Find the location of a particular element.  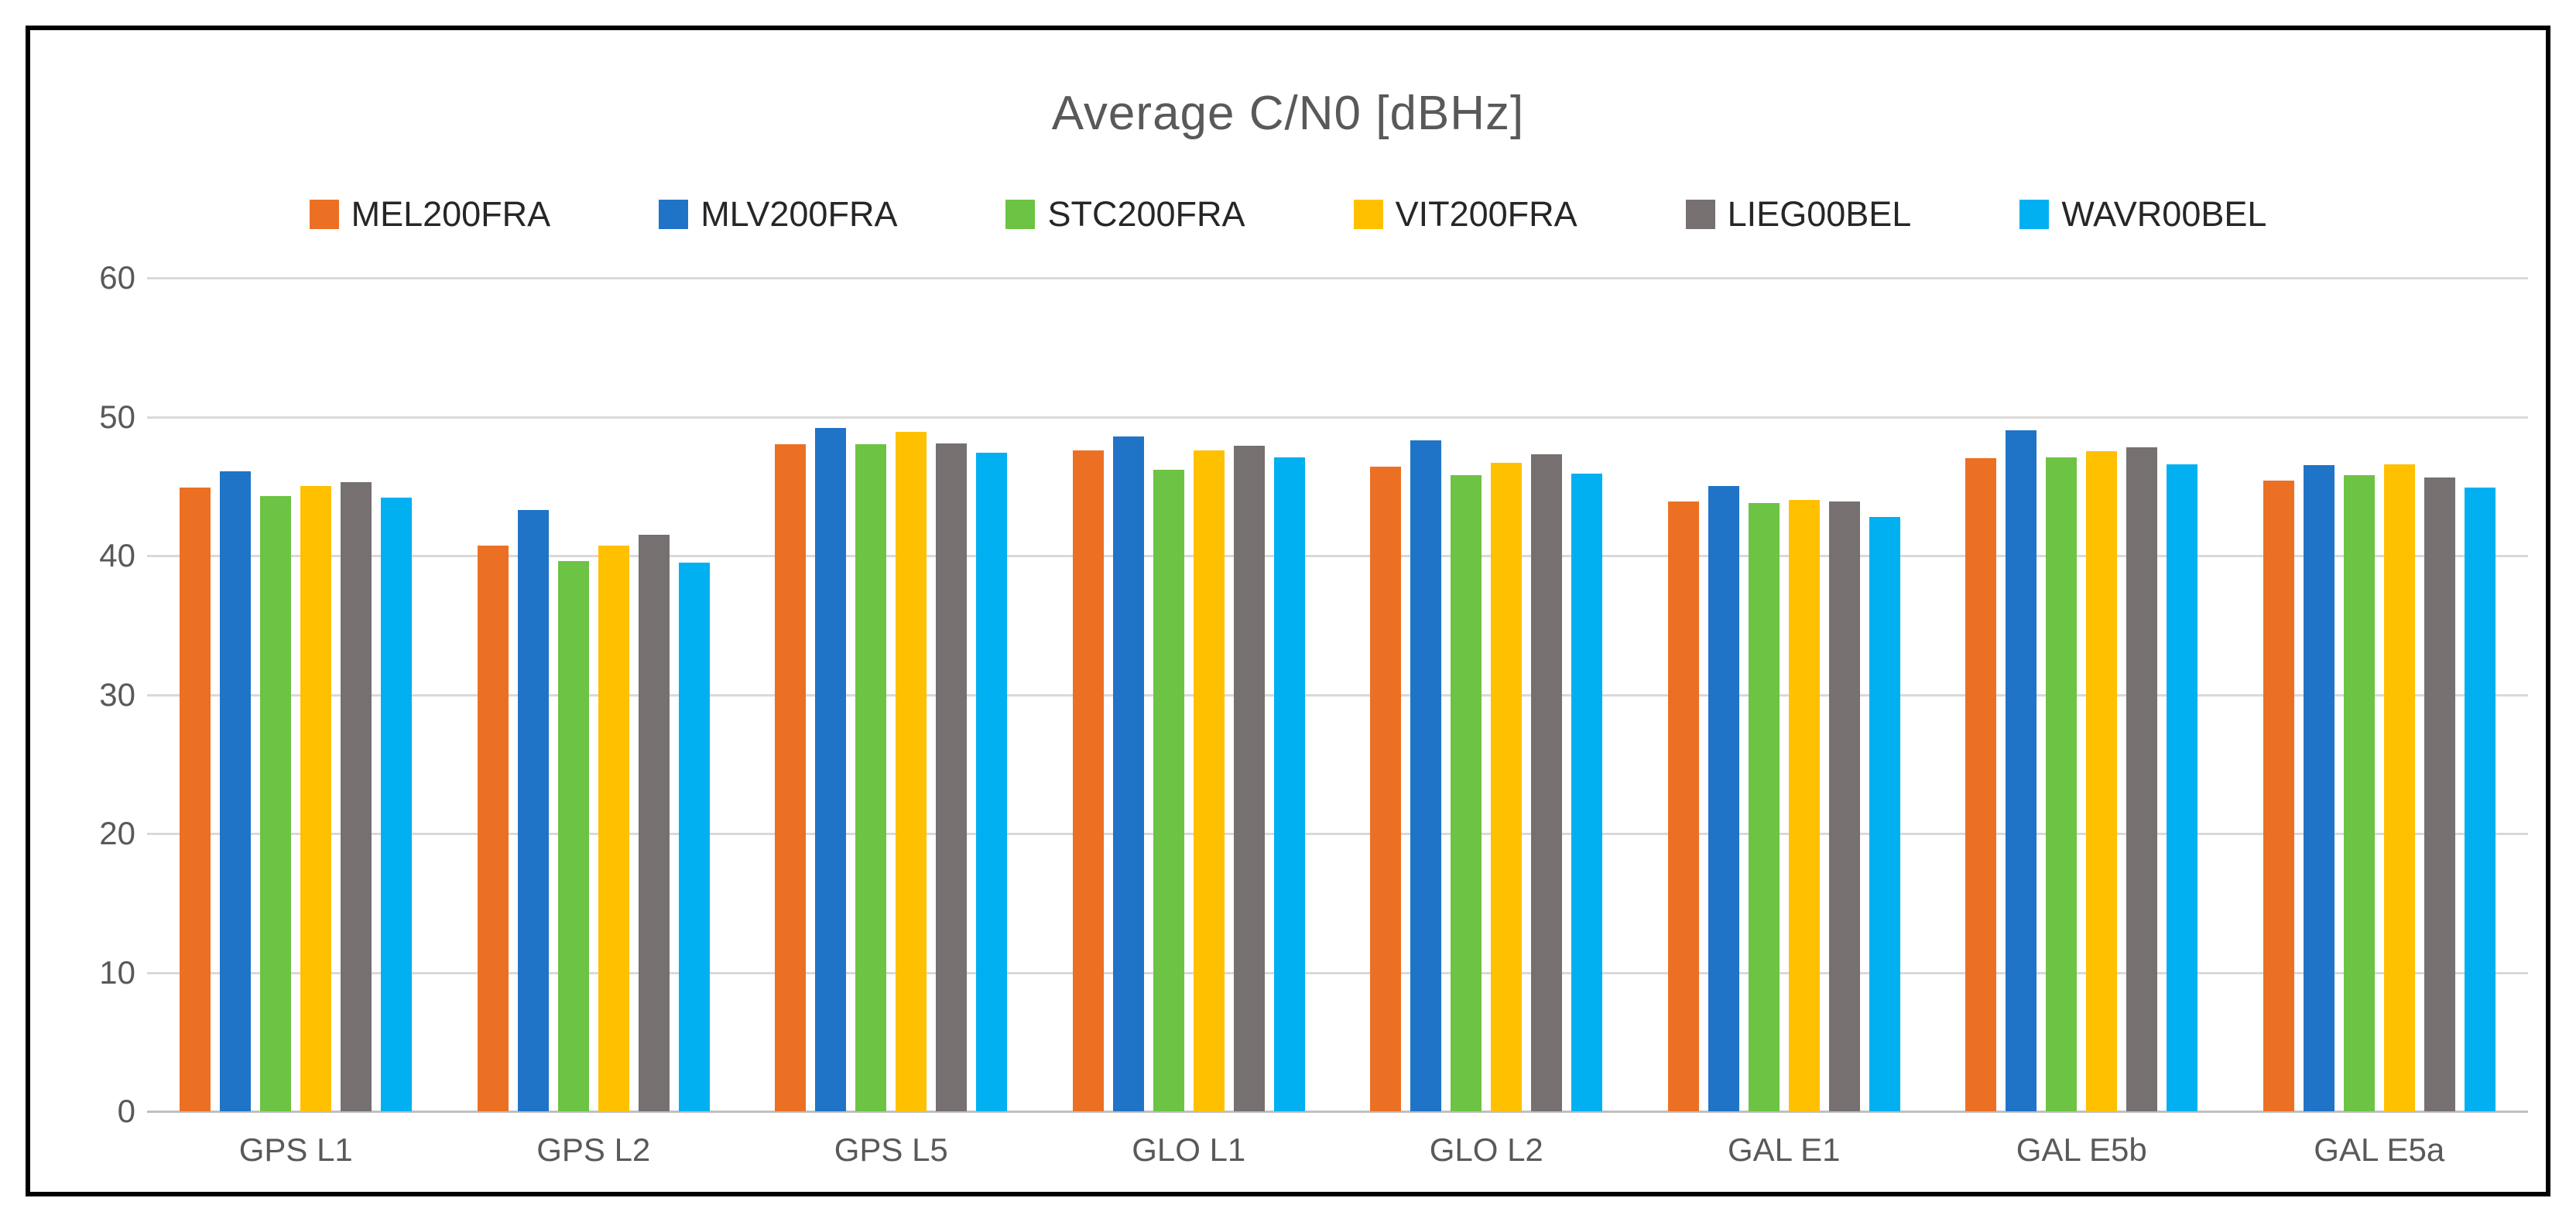

x-category-label: GPS L2 is located at coordinates (593, 1149).